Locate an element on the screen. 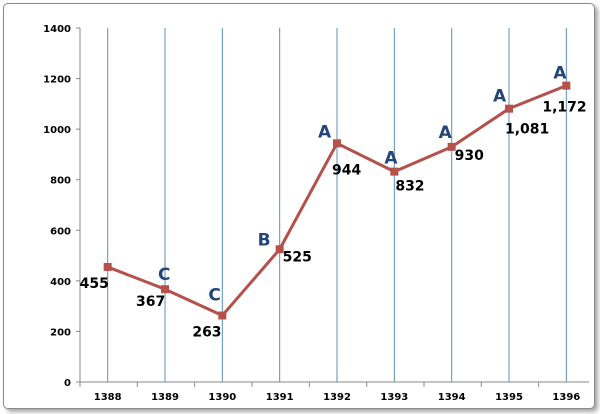  grade-label-1392: A is located at coordinates (325, 132).